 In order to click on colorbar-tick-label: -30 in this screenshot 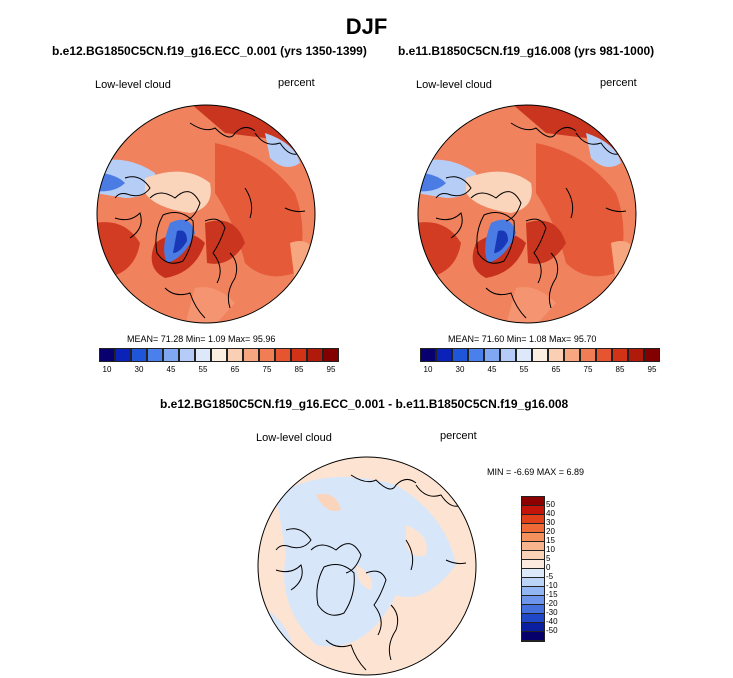, I will do `click(552, 612)`.